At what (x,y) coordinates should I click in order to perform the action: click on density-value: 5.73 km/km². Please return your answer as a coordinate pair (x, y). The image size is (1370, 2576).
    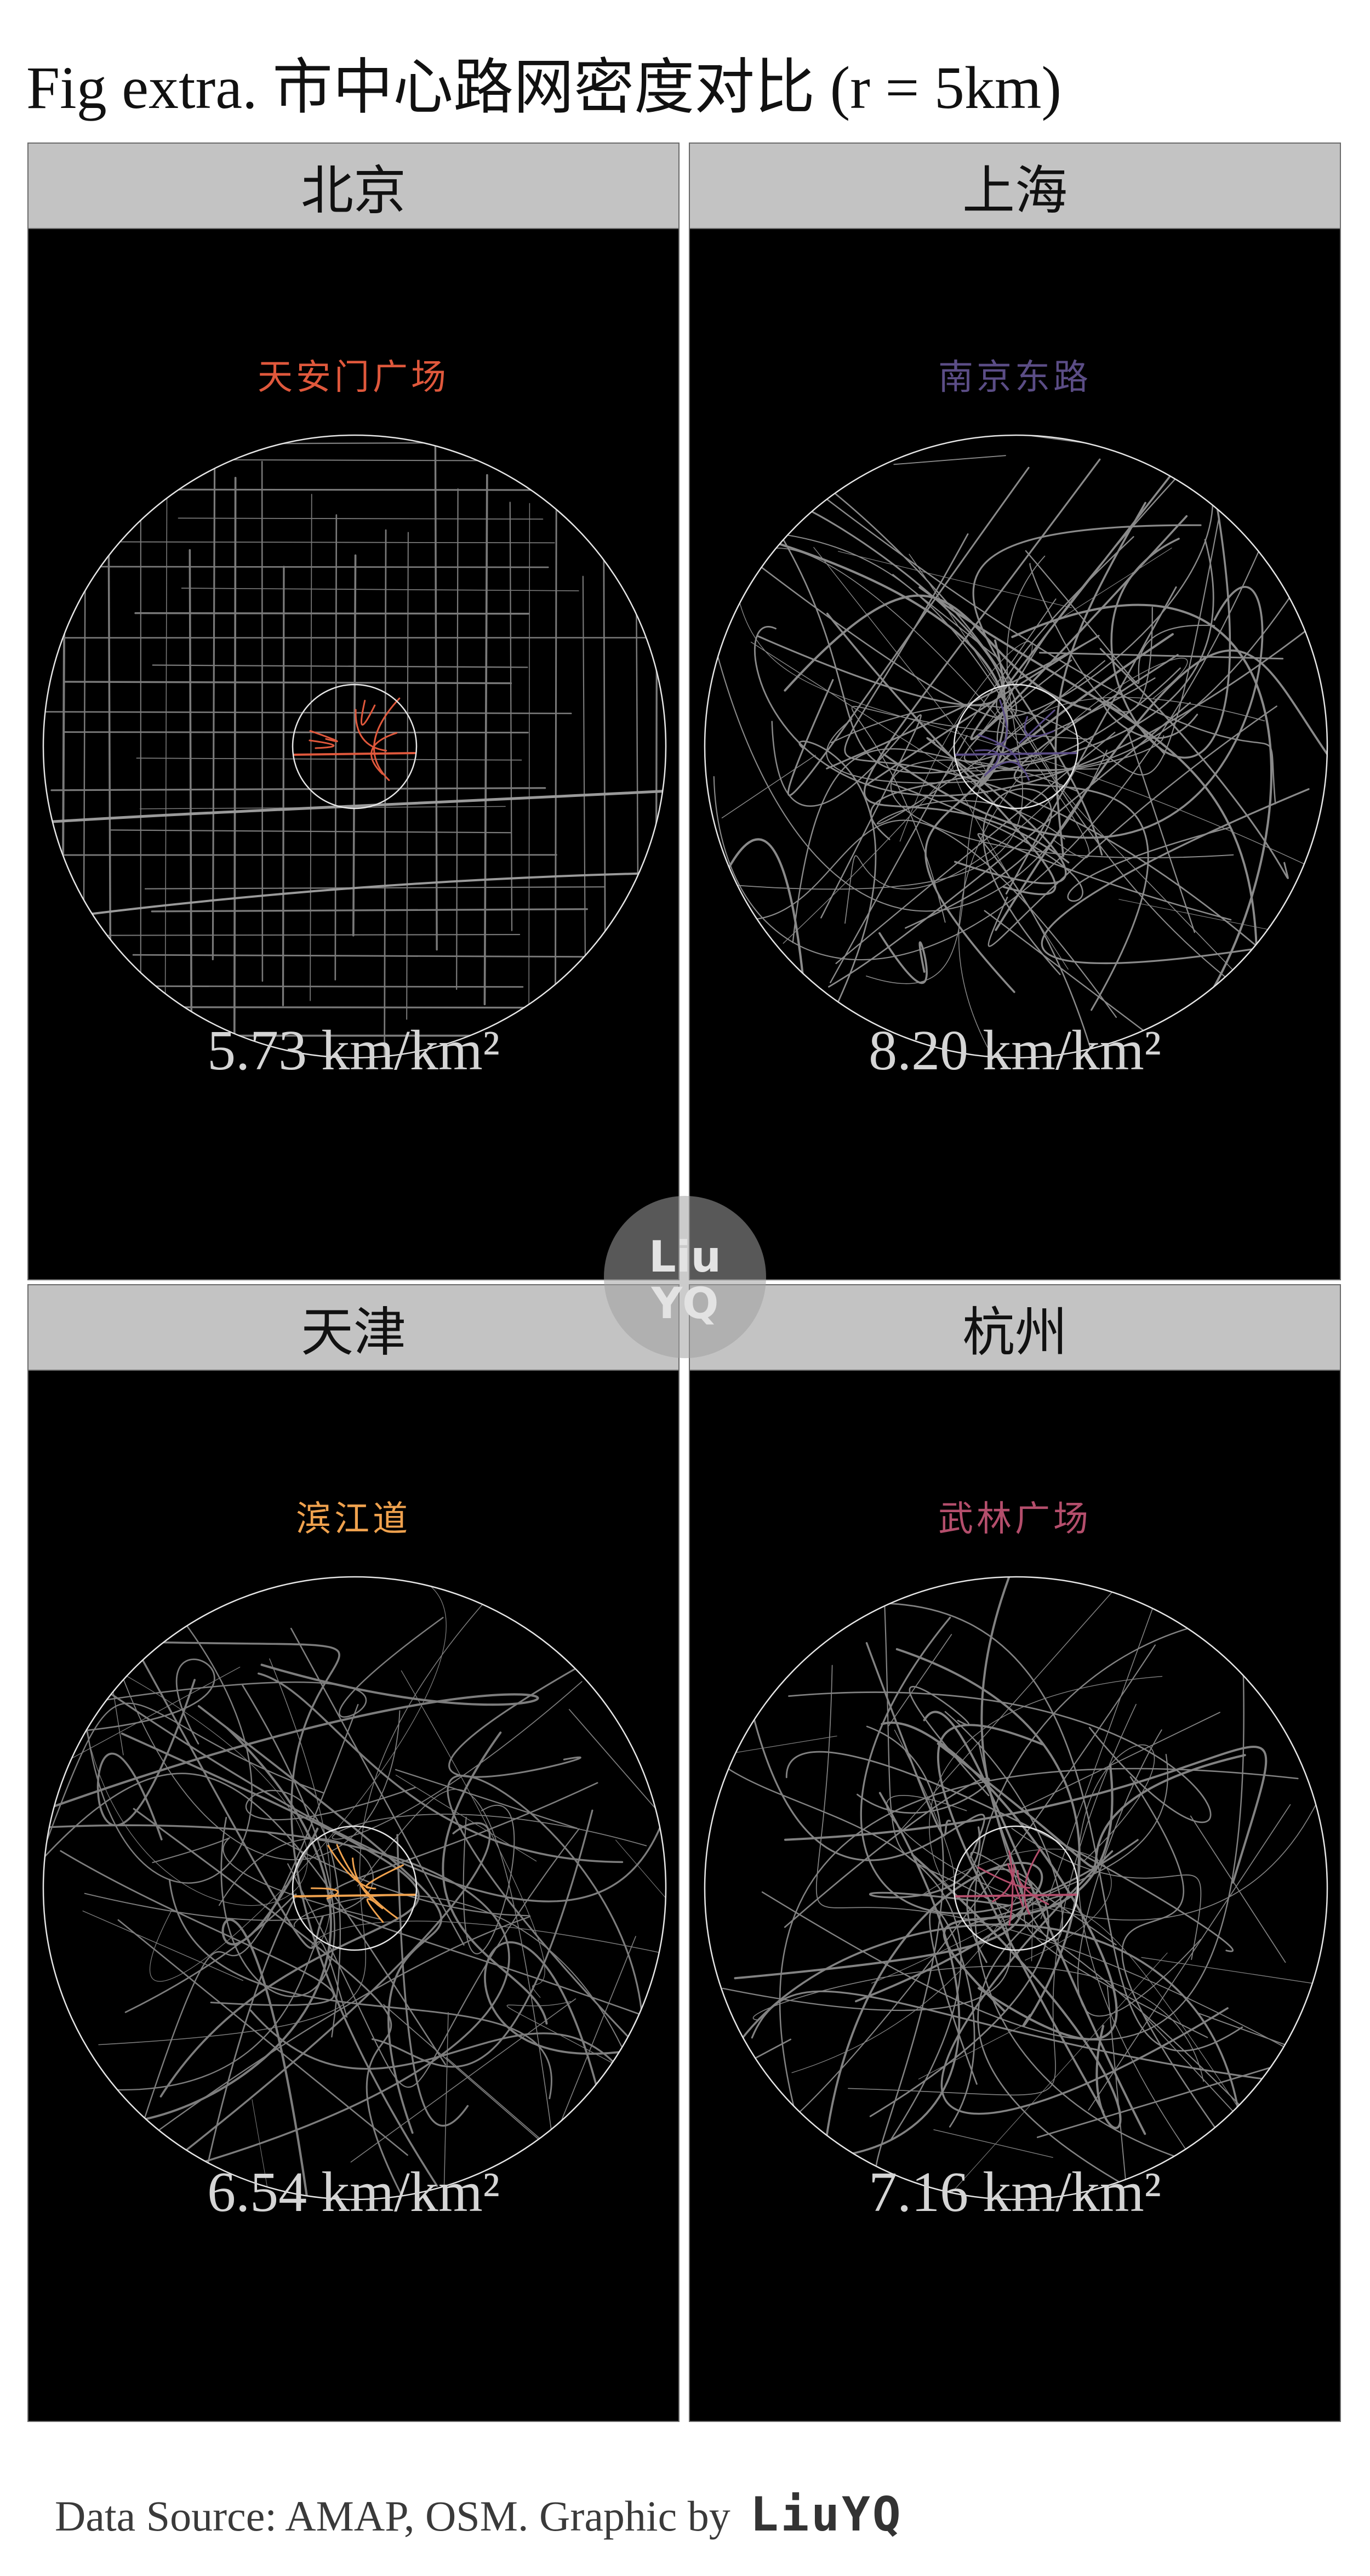
    Looking at the image, I should click on (354, 1050).